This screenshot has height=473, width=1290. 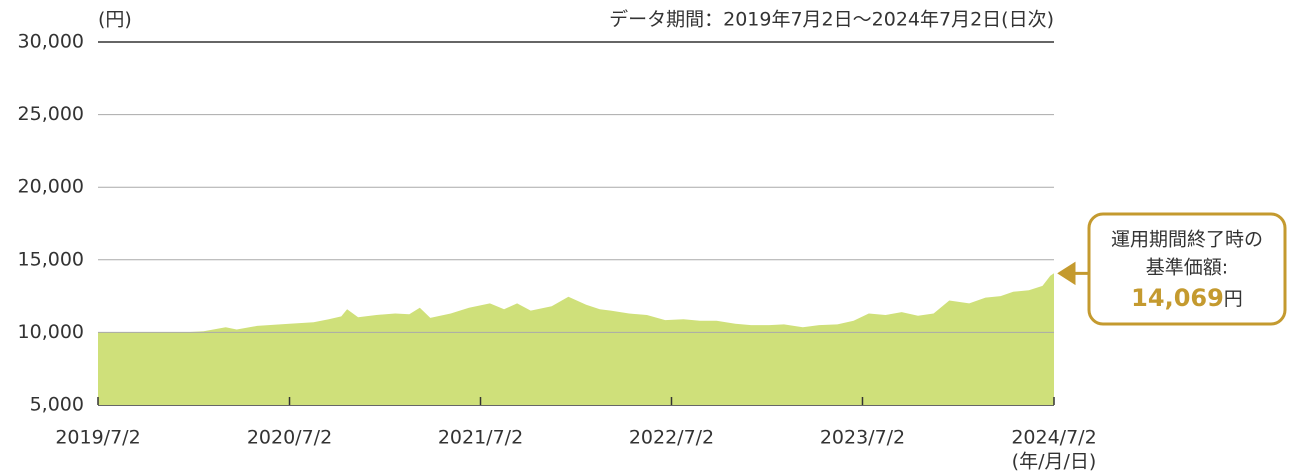 What do you see at coordinates (1054, 462) in the screenshot?
I see `x-label: (年/月/日)` at bounding box center [1054, 462].